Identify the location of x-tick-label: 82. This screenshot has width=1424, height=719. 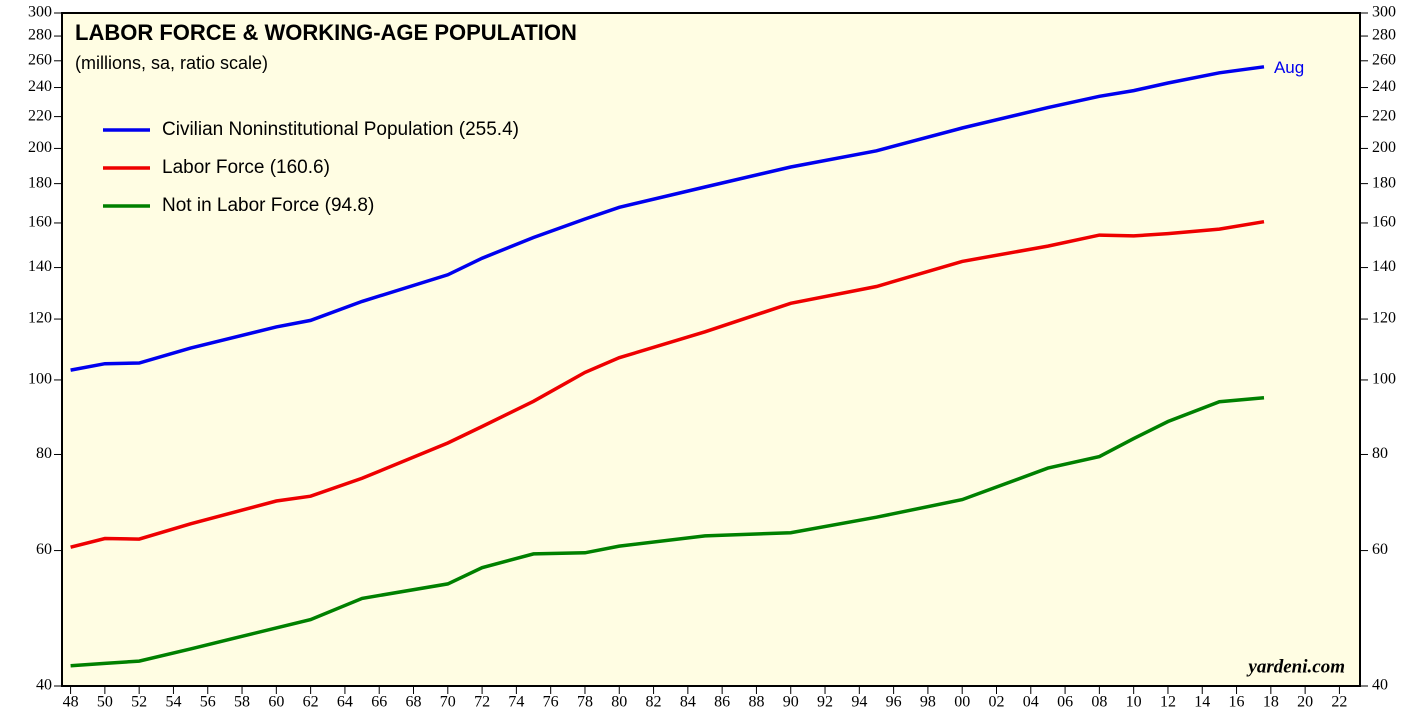
(654, 702).